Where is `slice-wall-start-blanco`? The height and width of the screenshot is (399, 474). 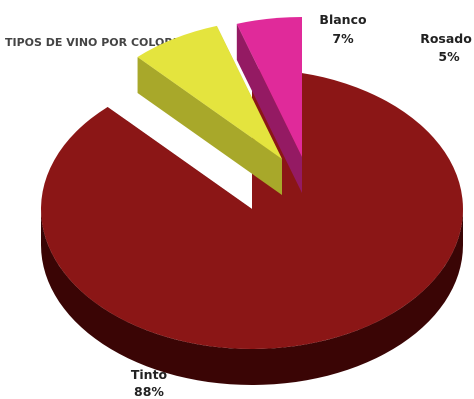
slice-wall-start-blanco is located at coordinates (209, 125).